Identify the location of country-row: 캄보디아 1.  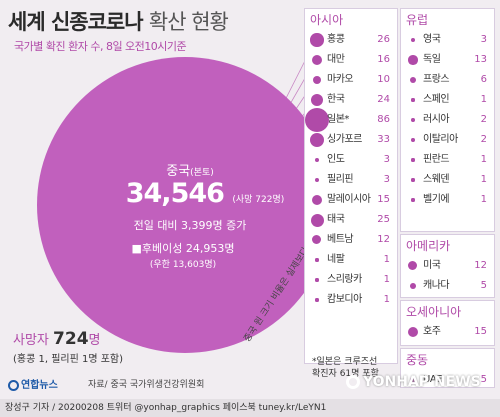
(351, 300).